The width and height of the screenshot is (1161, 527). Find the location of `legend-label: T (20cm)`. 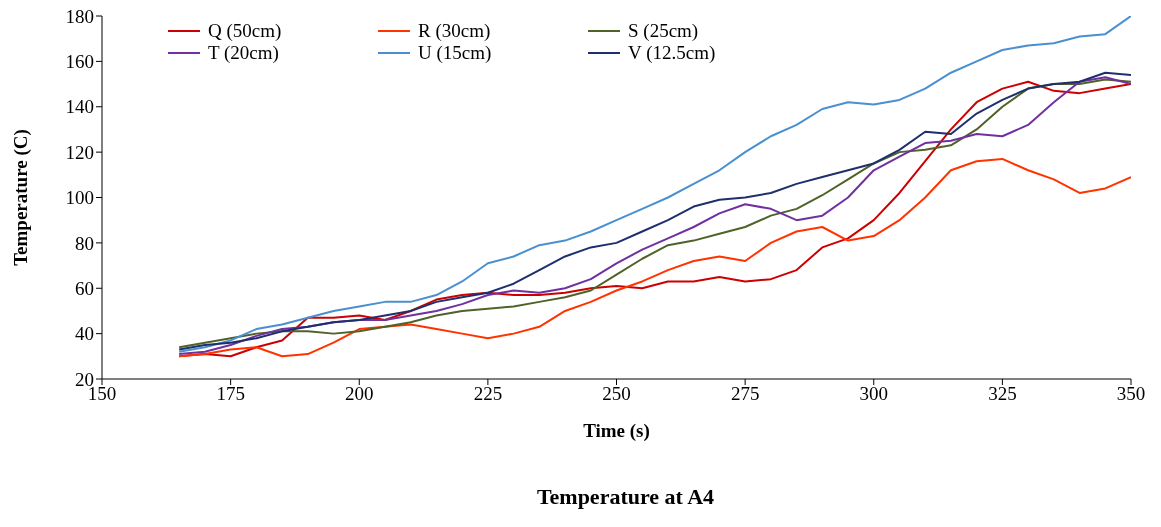

legend-label: T (20cm) is located at coordinates (243, 53).